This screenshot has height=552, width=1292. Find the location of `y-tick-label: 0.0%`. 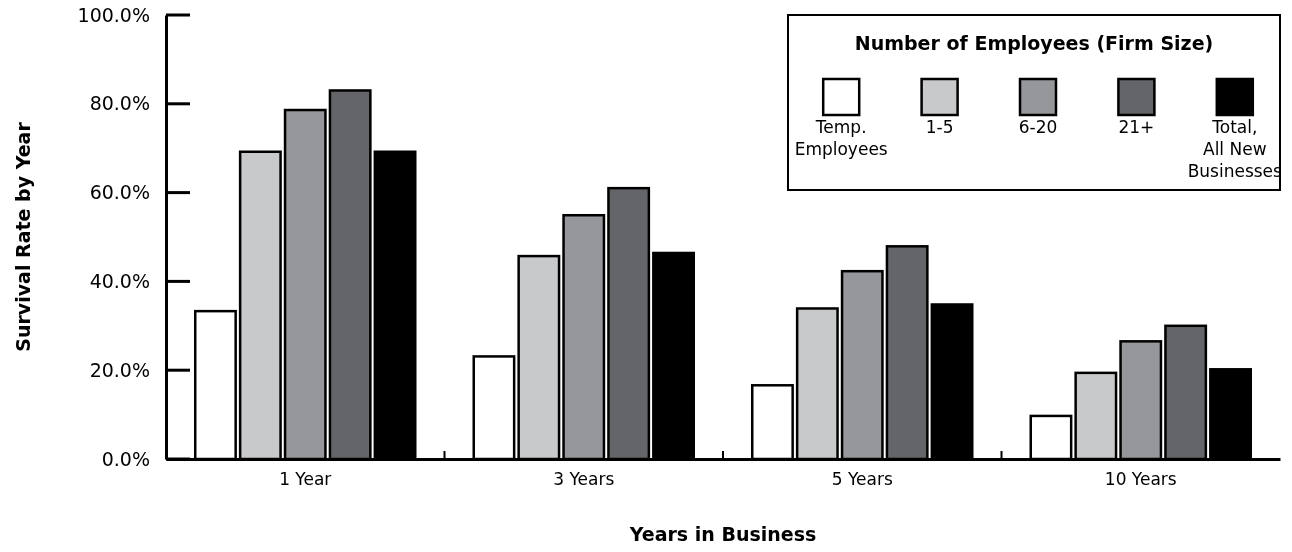

y-tick-label: 0.0% is located at coordinates (125, 458).